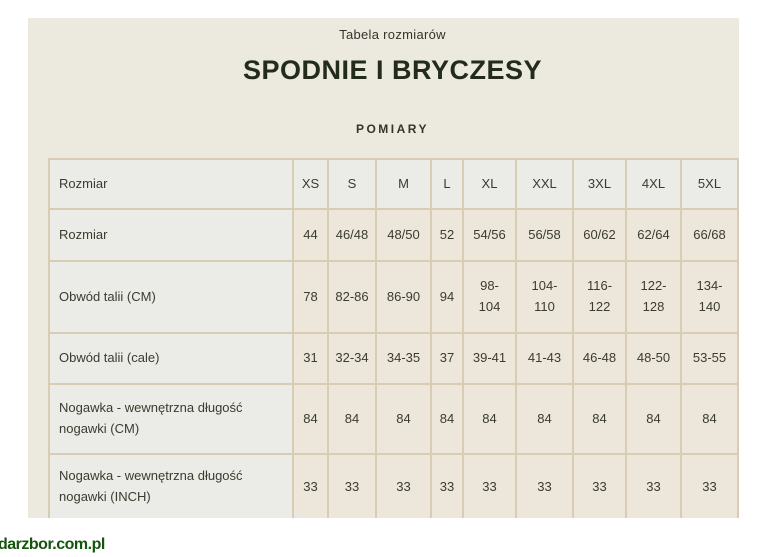 This screenshot has height=557, width=774. What do you see at coordinates (709, 235) in the screenshot?
I see `value-cell: 66/68` at bounding box center [709, 235].